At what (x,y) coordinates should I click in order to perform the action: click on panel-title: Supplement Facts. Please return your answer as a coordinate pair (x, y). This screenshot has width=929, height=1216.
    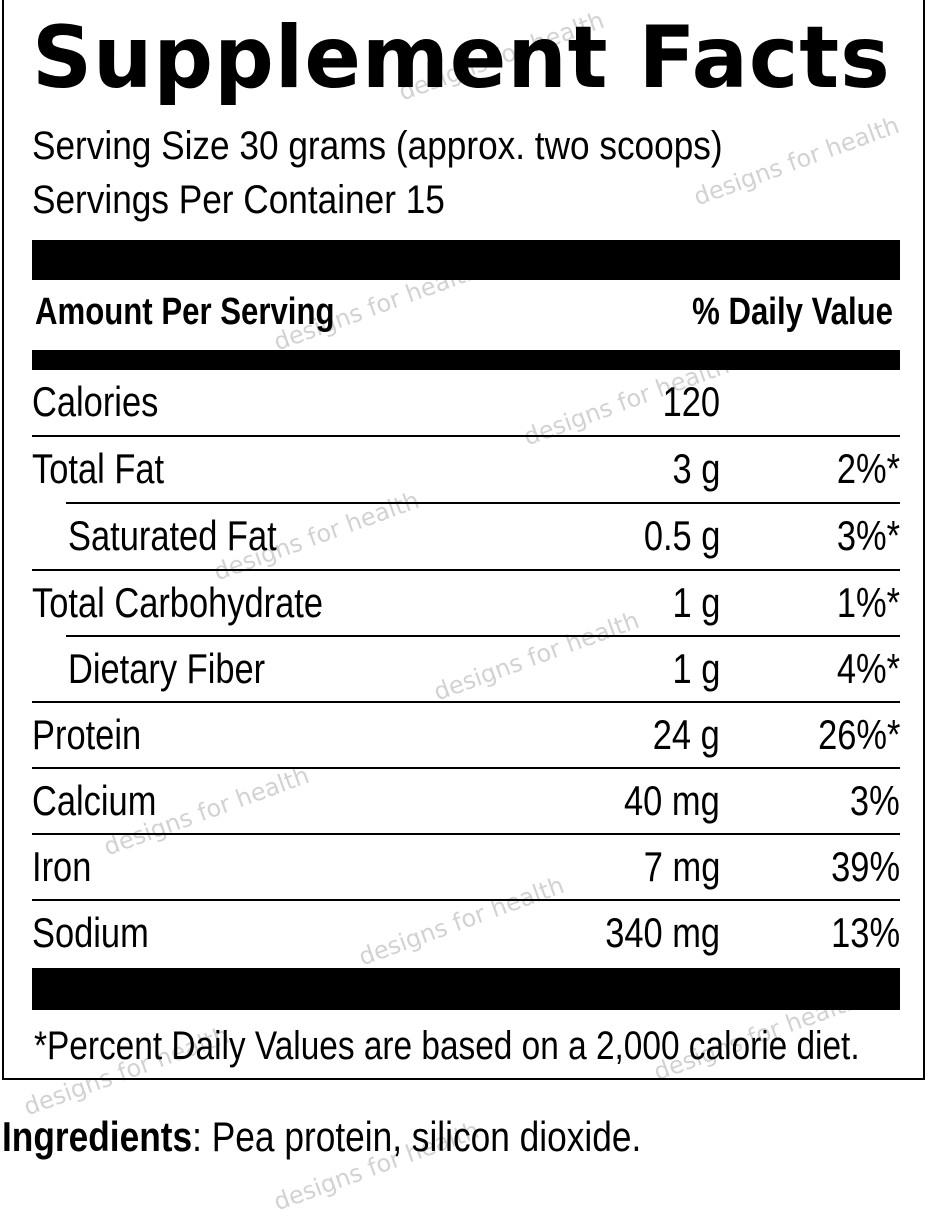
    Looking at the image, I should click on (461, 58).